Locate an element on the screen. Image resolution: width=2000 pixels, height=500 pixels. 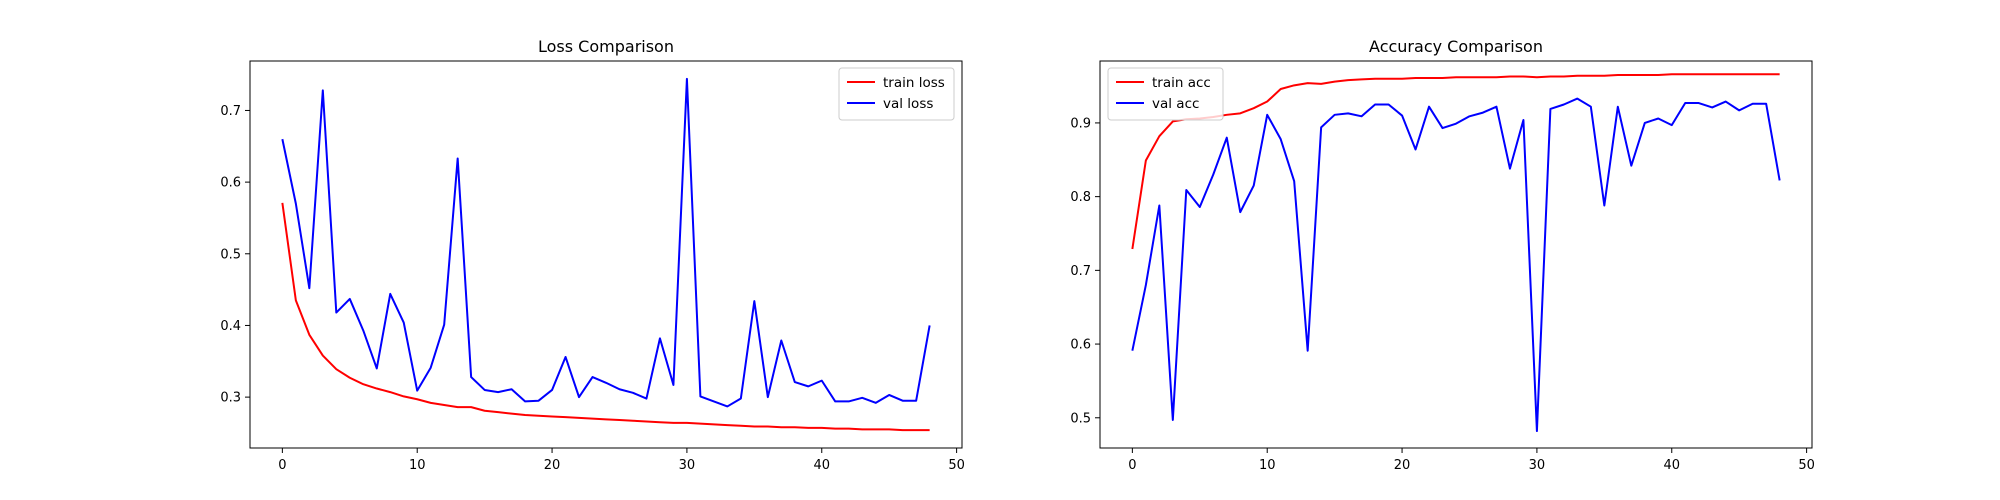
y-tick-label: 0.3 is located at coordinates (230, 398).